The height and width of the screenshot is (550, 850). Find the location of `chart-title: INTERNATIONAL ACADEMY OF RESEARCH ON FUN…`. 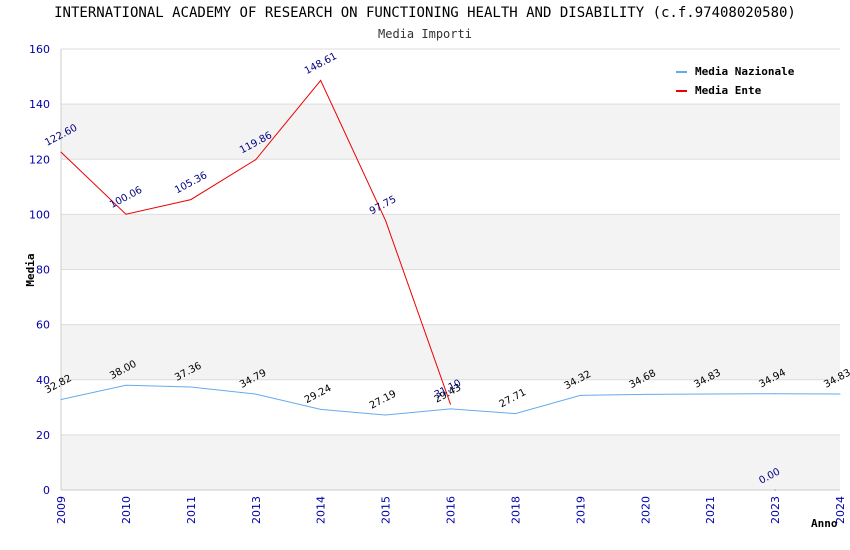

chart-title: INTERNATIONAL ACADEMY OF RESEARCH ON FUN… is located at coordinates (425, 13).